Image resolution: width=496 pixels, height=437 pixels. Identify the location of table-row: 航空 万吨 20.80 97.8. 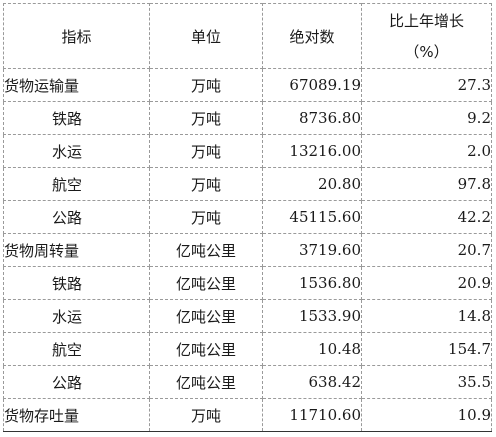
(247, 184).